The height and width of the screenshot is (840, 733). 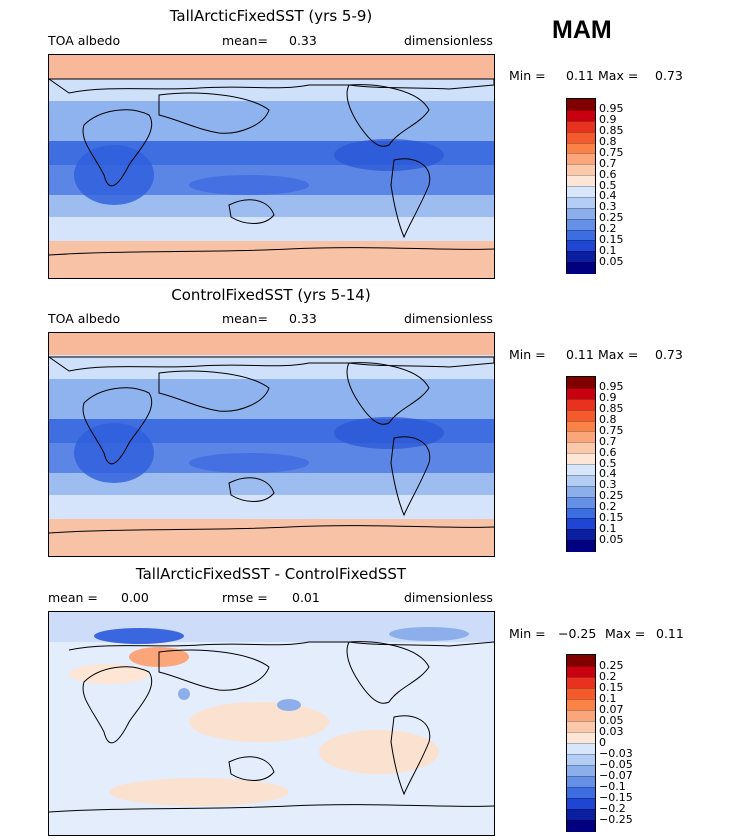 I want to click on colorbar-tick-label: 0.5, so click(x=608, y=463).